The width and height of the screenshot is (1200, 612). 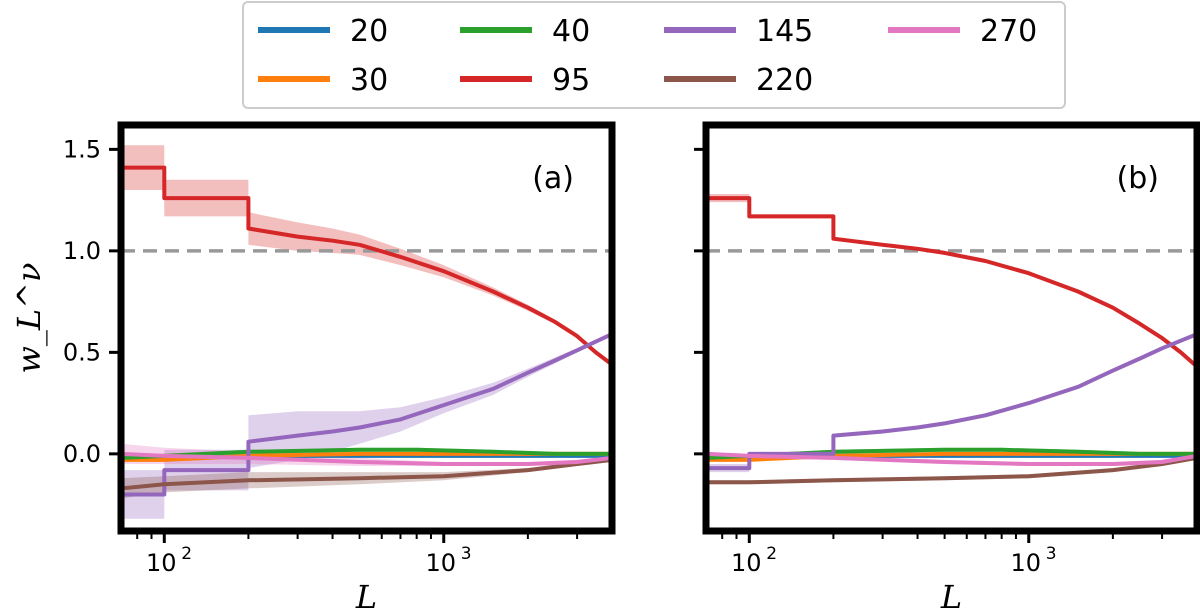 I want to click on legend-label: 40, so click(x=571, y=31).